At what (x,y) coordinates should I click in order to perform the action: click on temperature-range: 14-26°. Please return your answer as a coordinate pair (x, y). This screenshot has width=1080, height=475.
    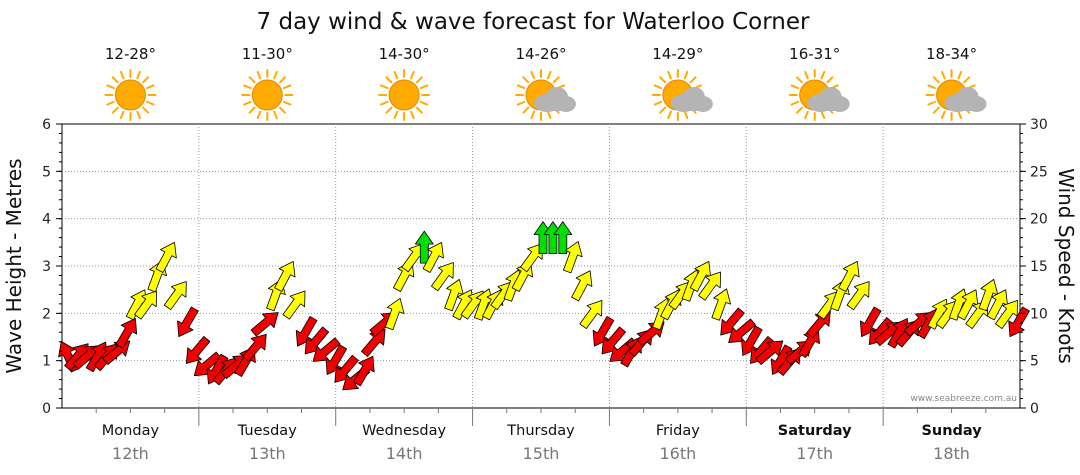
    Looking at the image, I should click on (540, 54).